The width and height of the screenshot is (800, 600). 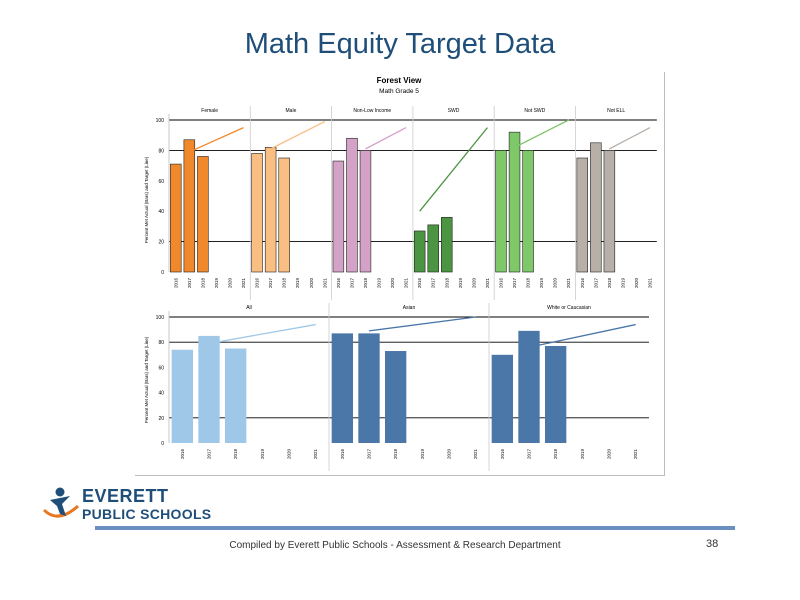 What do you see at coordinates (161, 368) in the screenshot?
I see `y-tick-label: 60` at bounding box center [161, 368].